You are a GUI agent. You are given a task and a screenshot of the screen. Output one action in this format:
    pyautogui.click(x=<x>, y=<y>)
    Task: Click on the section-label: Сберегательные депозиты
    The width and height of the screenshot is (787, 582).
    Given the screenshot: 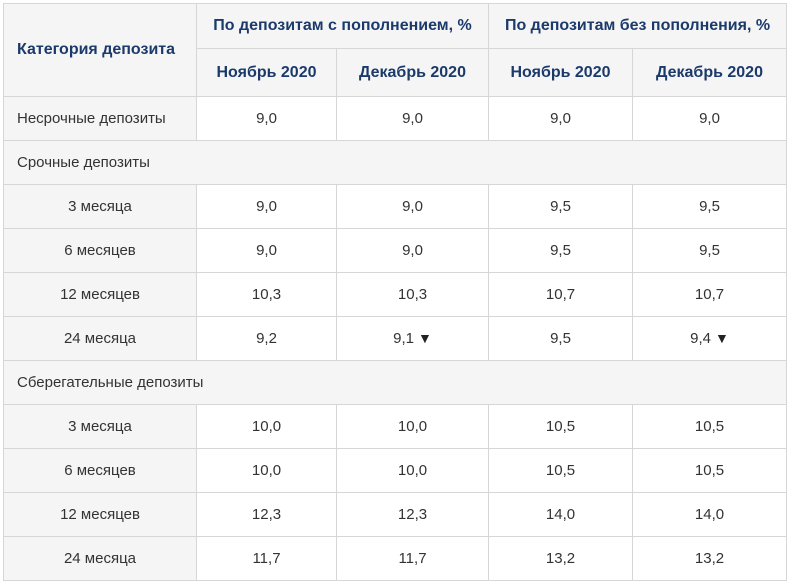 What is the action you would take?
    pyautogui.click(x=394, y=382)
    